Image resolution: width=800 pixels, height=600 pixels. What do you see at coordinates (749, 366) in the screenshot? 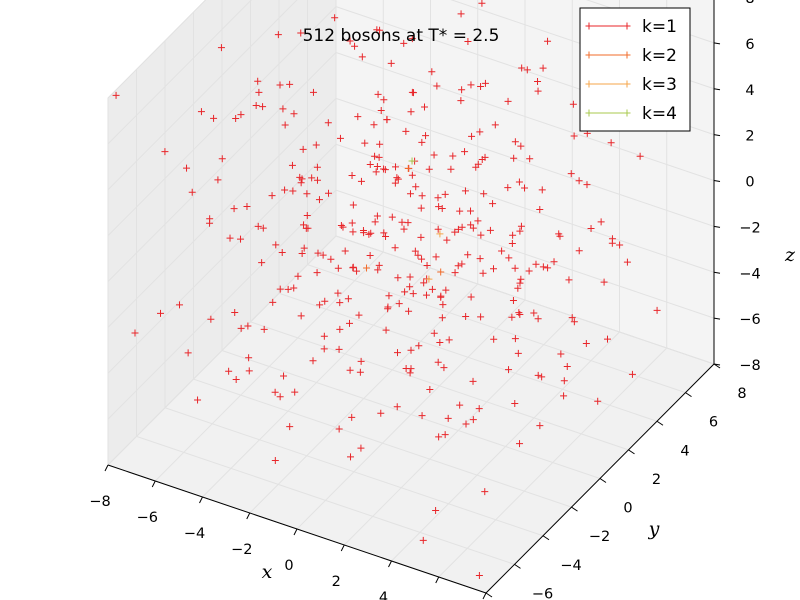
I see `z-tick-label: −8` at bounding box center [749, 366].